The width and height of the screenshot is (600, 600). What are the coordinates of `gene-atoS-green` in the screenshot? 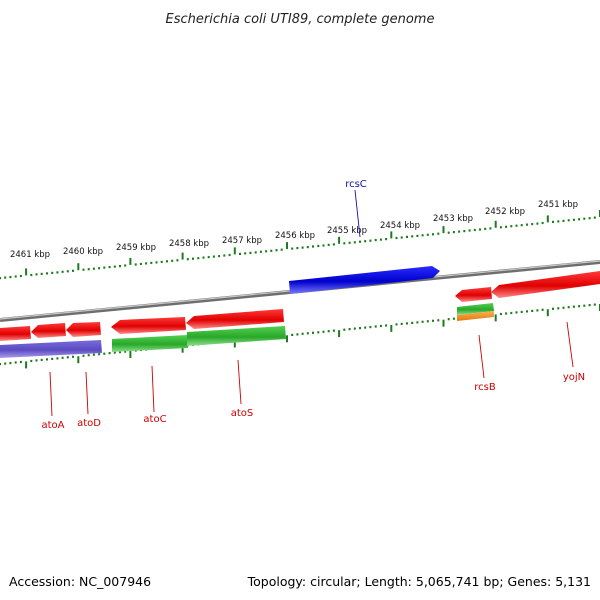 It's located at (236, 336).